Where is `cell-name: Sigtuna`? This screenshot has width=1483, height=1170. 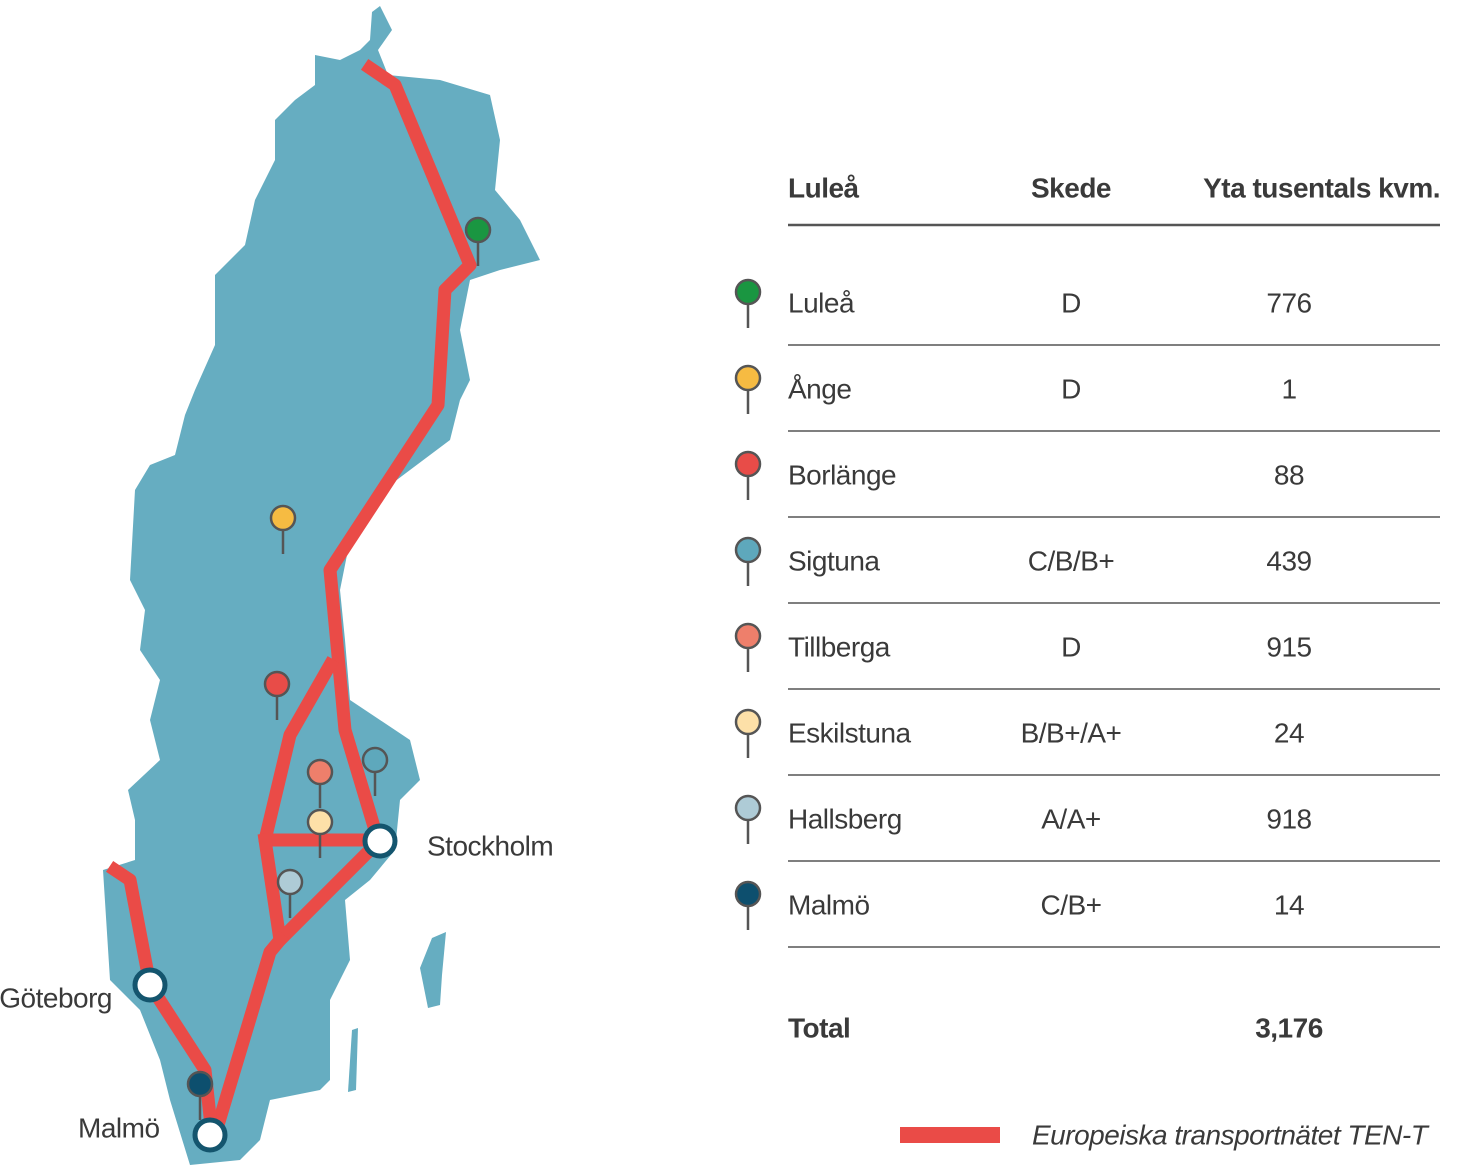 cell-name: Sigtuna is located at coordinates (834, 560).